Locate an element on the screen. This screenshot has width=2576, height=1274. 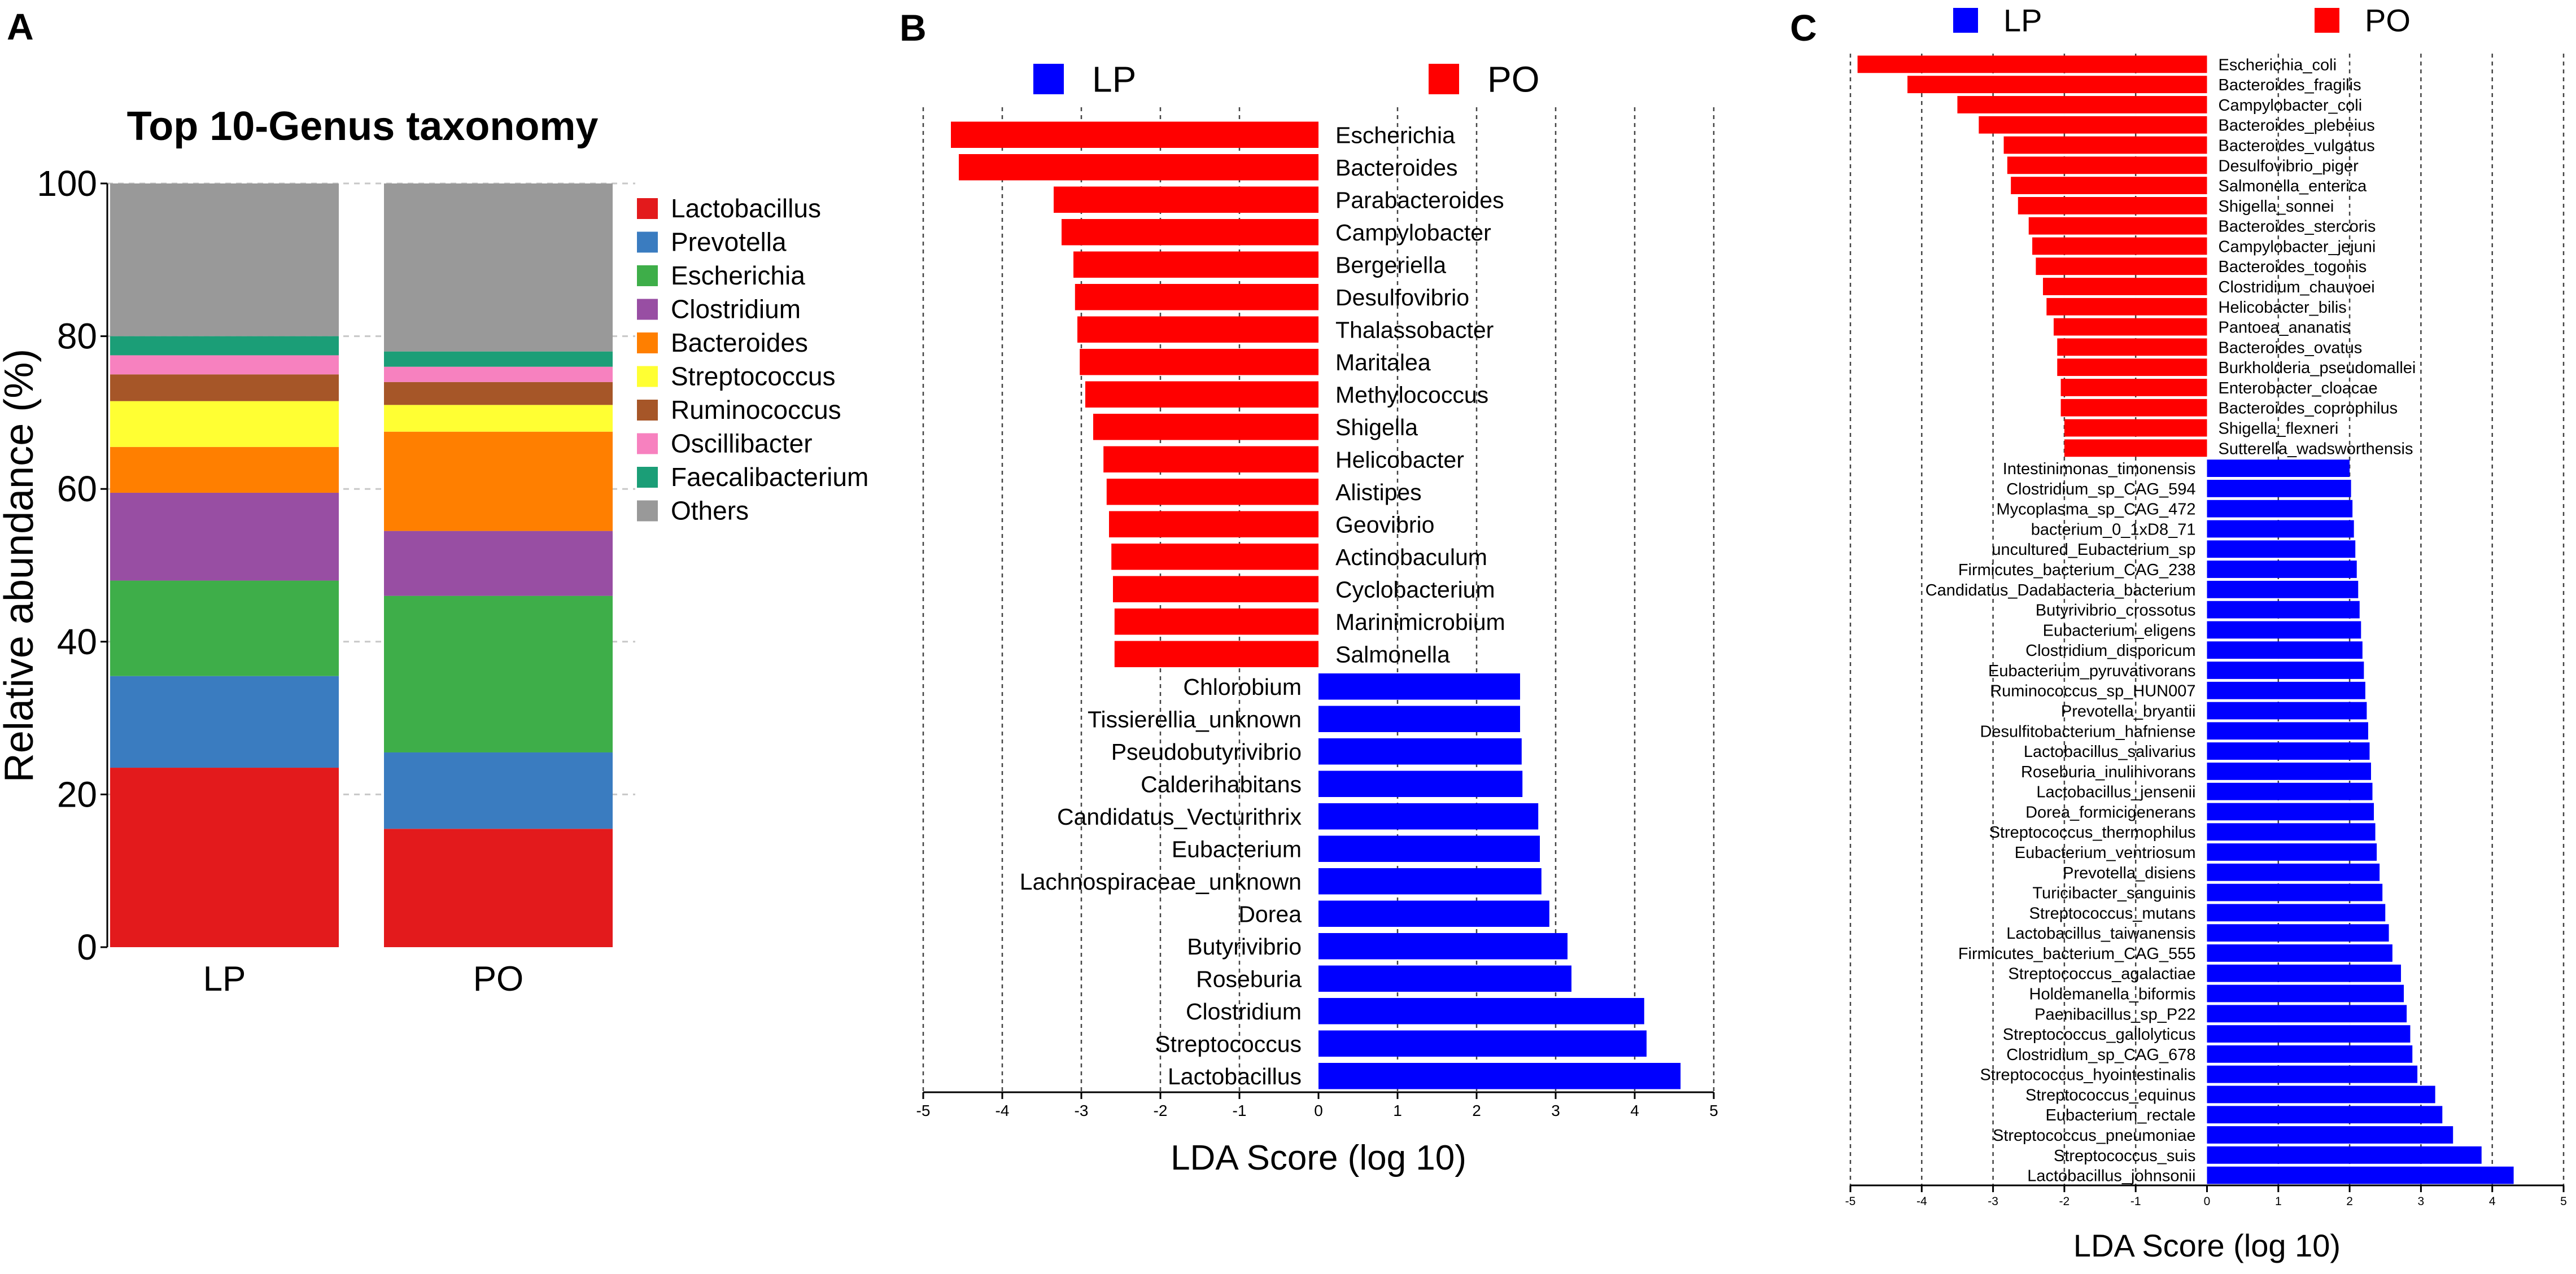
legend-swatch-po is located at coordinates (1444, 79).